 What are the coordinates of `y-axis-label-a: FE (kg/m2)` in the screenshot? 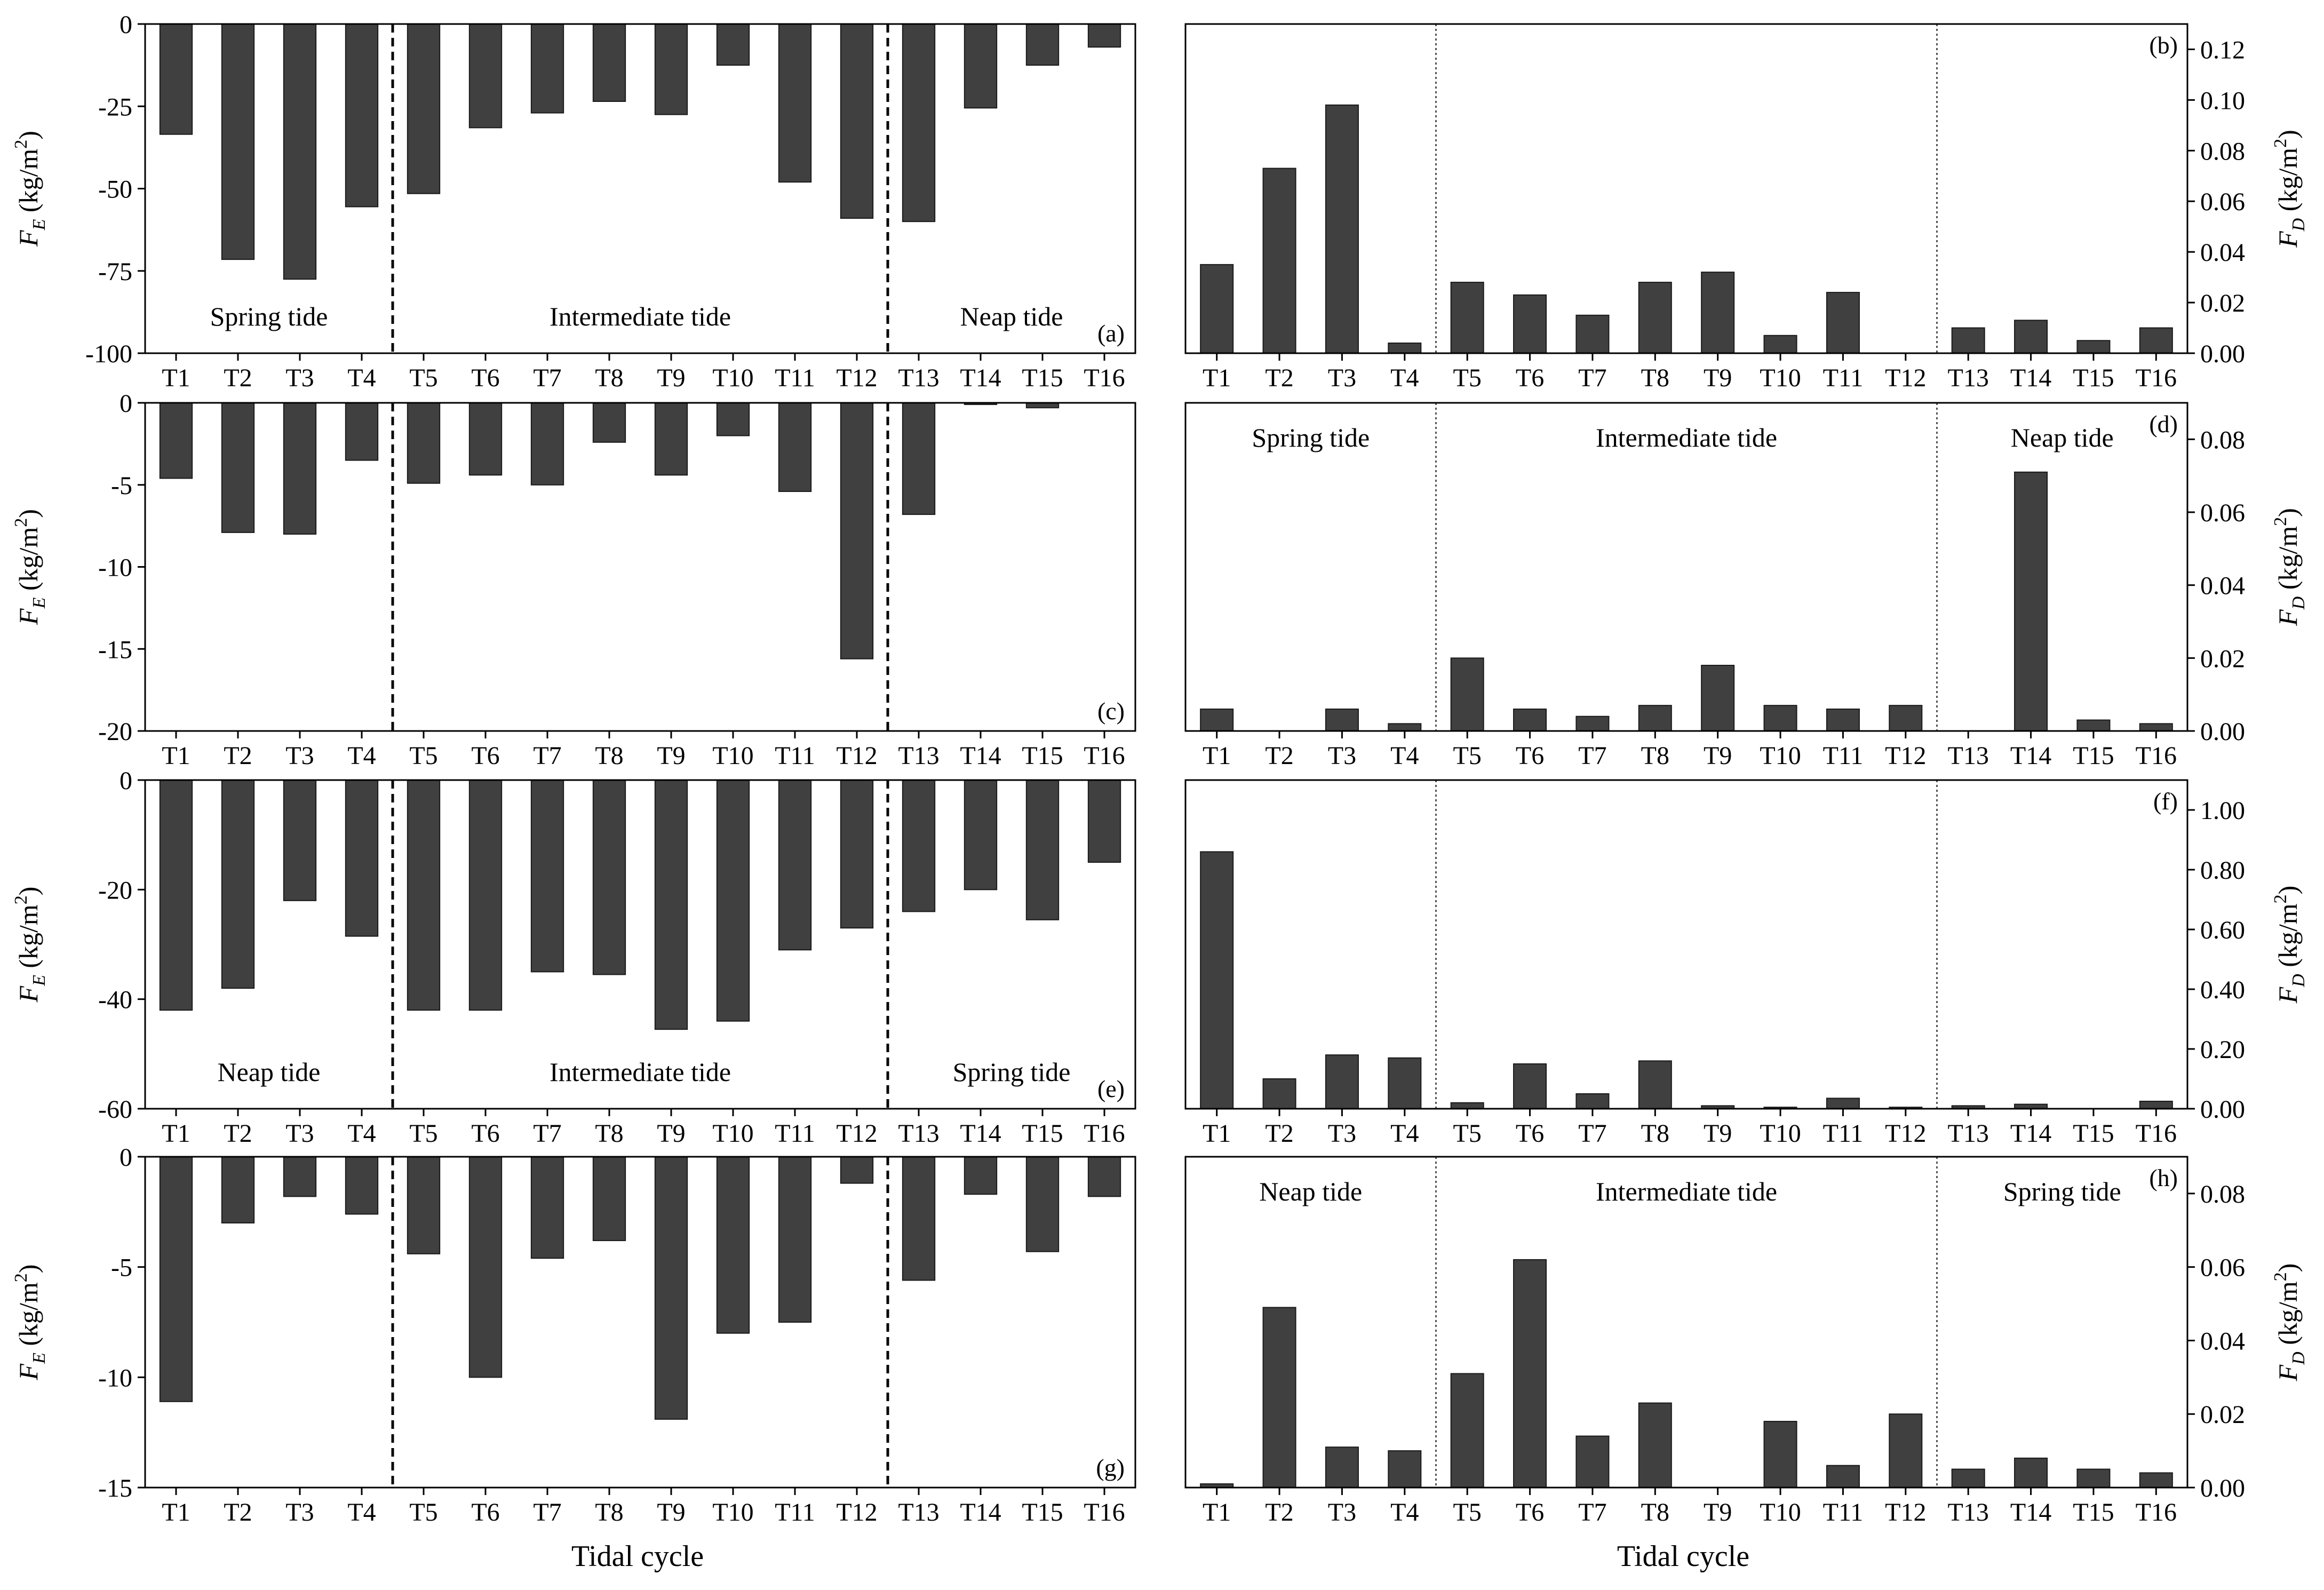 It's located at (30, 189).